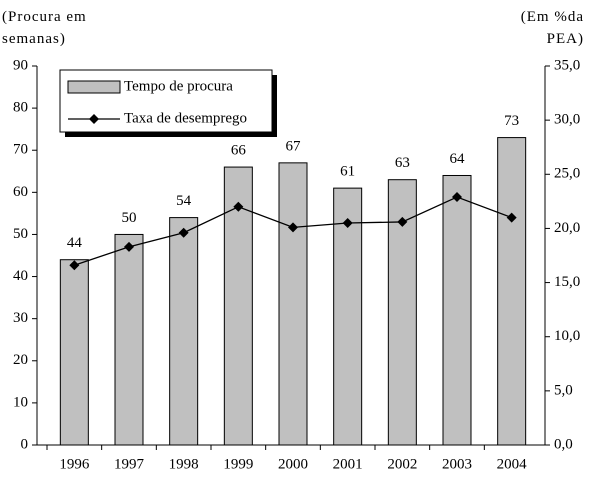 The width and height of the screenshot is (590, 482). Describe the element at coordinates (294, 146) in the screenshot. I see `bar-value-label: 67` at that location.